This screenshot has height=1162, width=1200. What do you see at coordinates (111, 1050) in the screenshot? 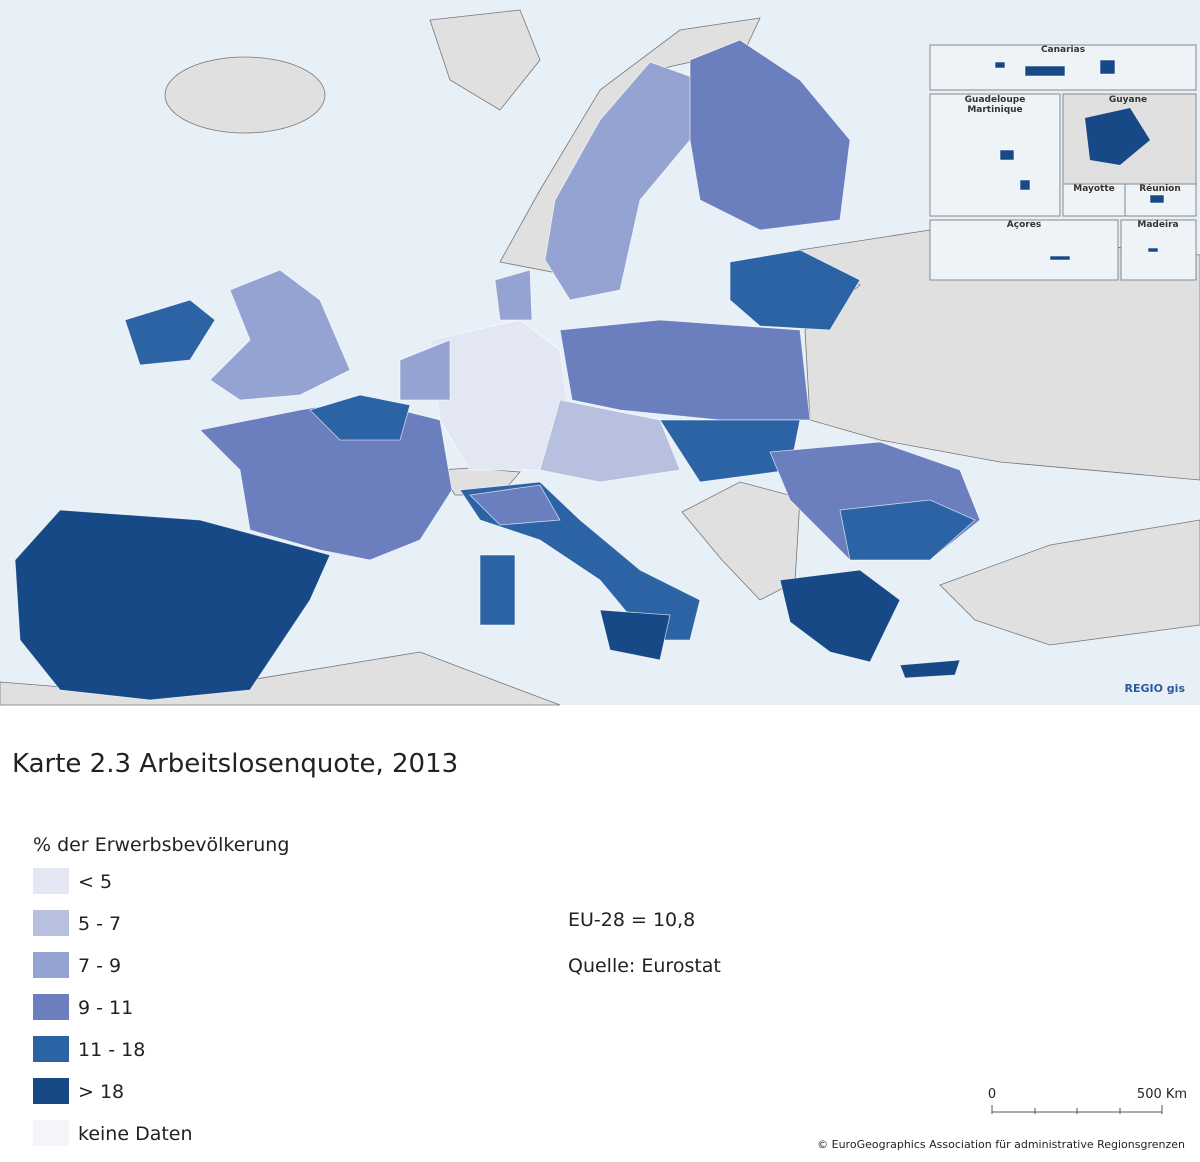
I see `legend-label: 11 - 18` at bounding box center [111, 1050].